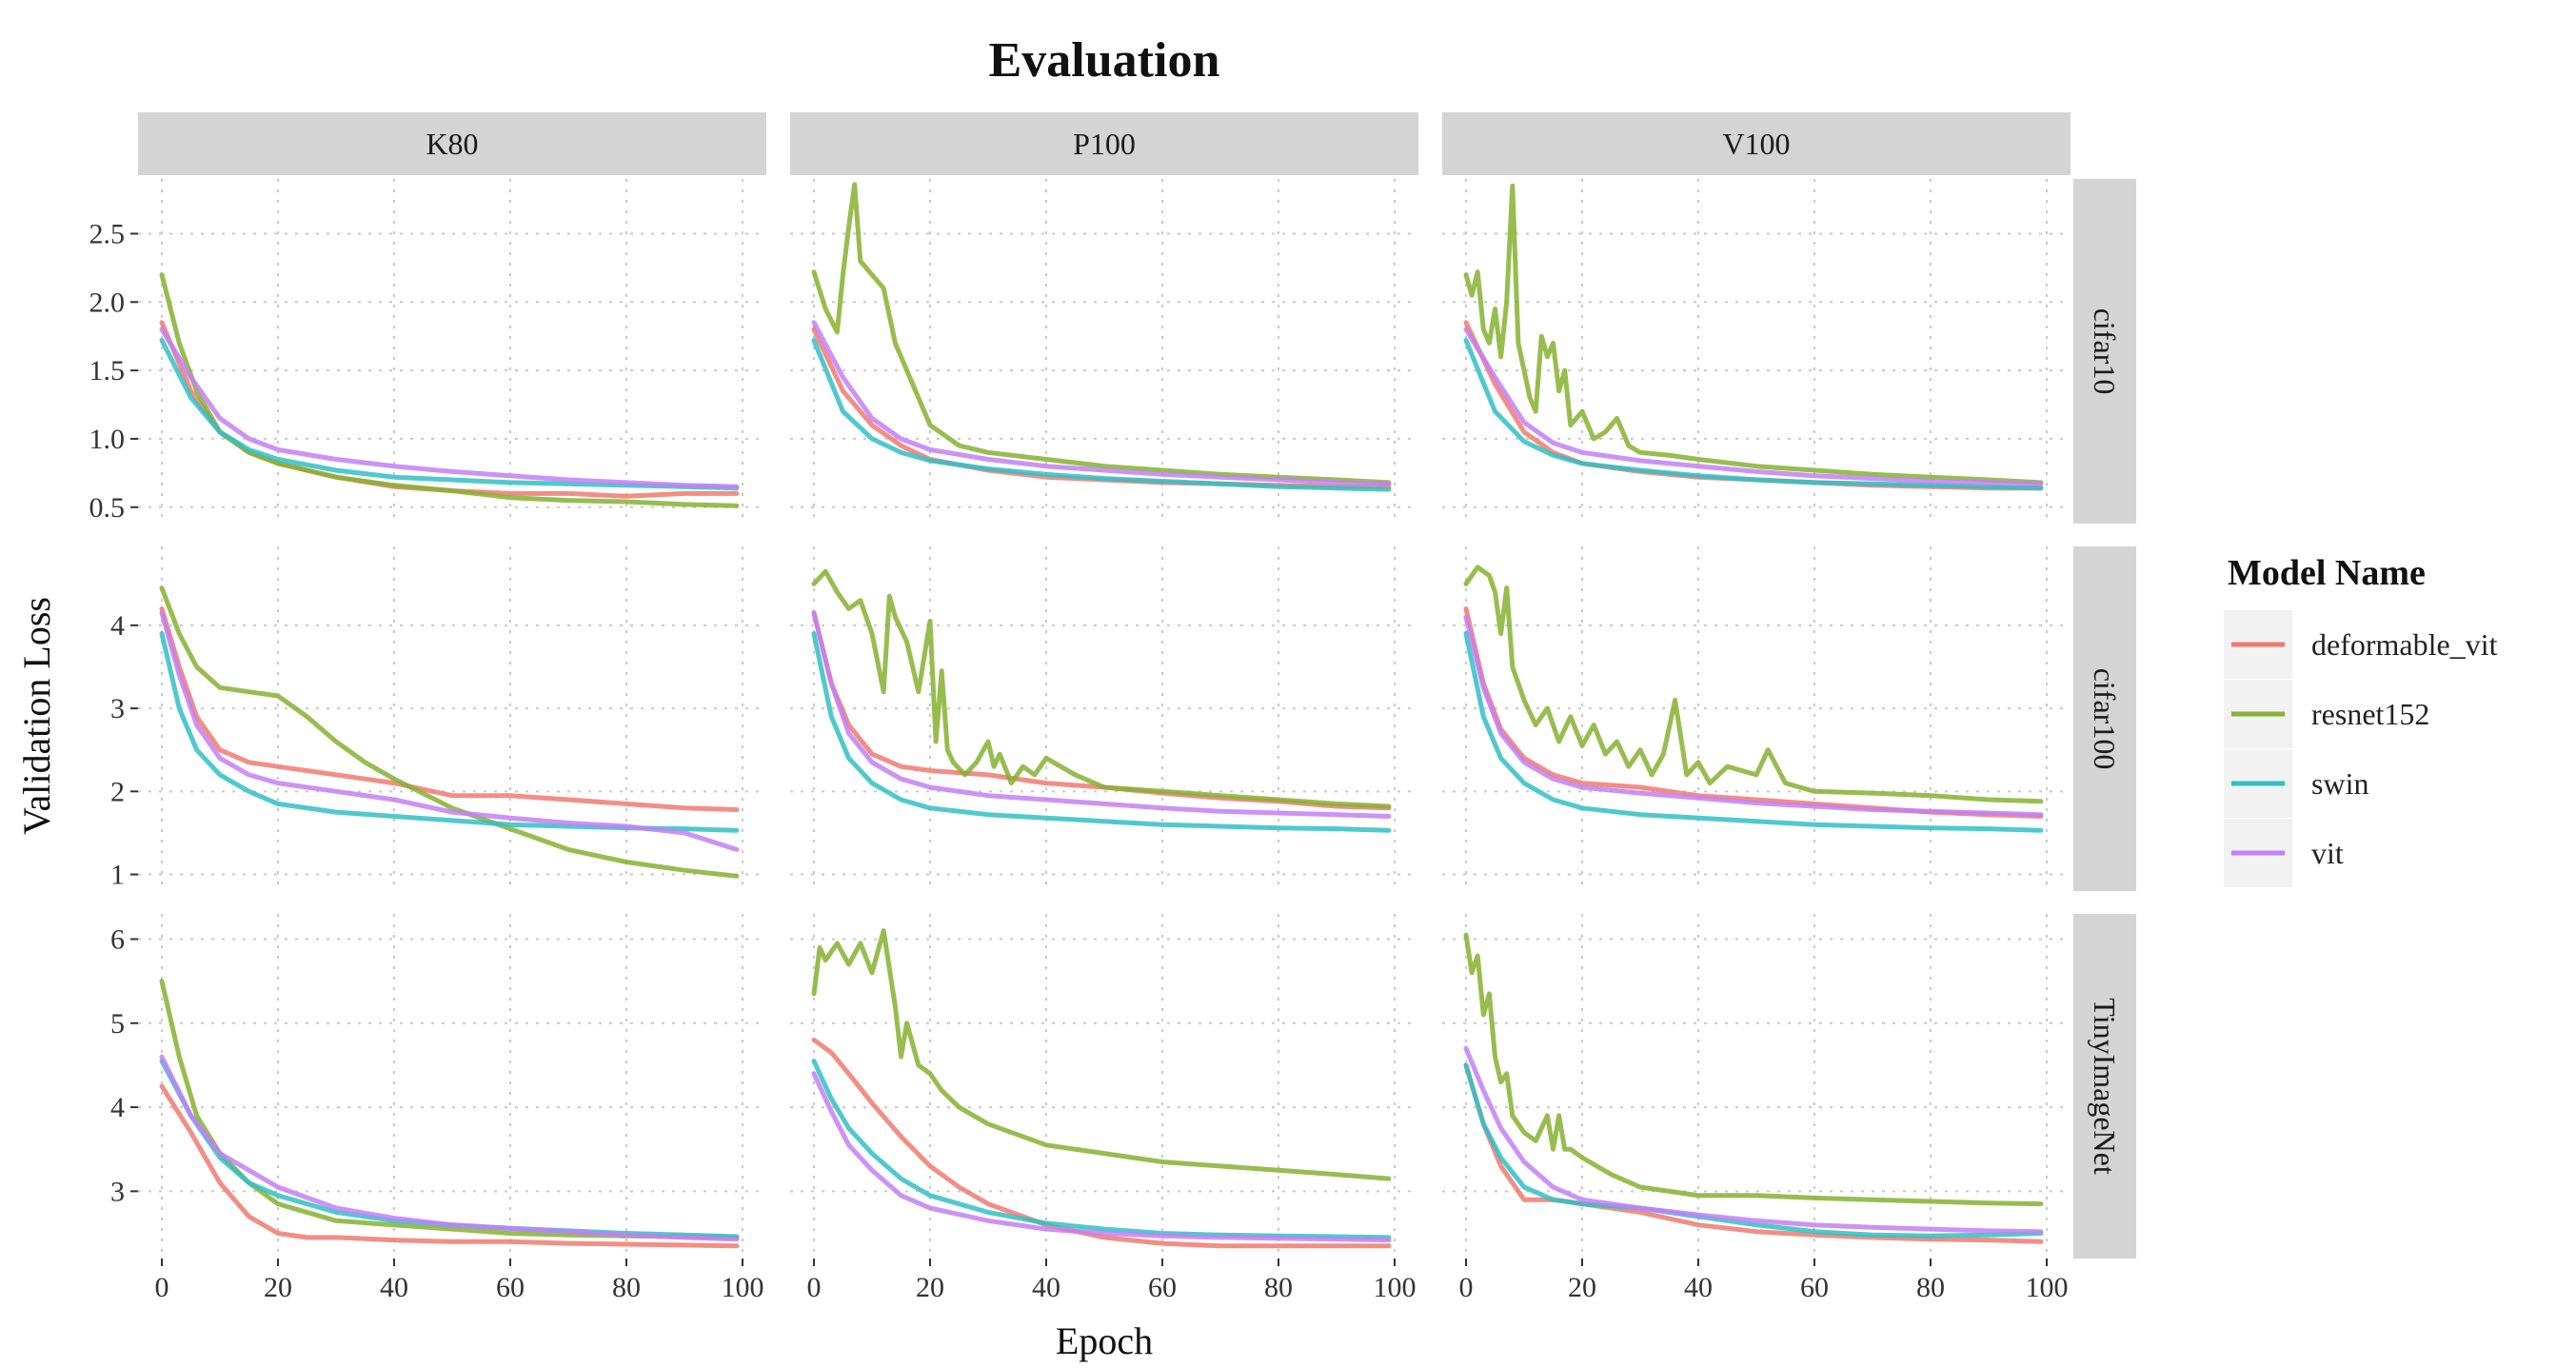 Image resolution: width=2576 pixels, height=1368 pixels. I want to click on panel-cifar10-p100, so click(1104, 352).